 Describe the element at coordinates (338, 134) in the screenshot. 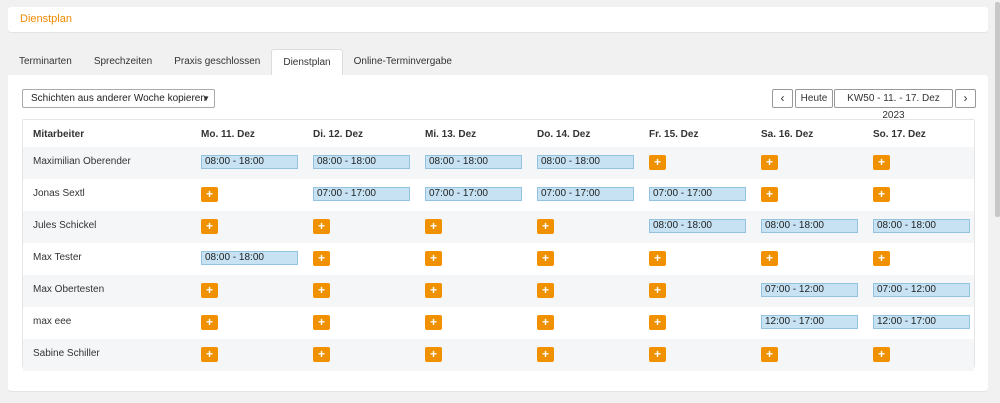

I see `column-header-day: Di. 12. Dez` at that location.